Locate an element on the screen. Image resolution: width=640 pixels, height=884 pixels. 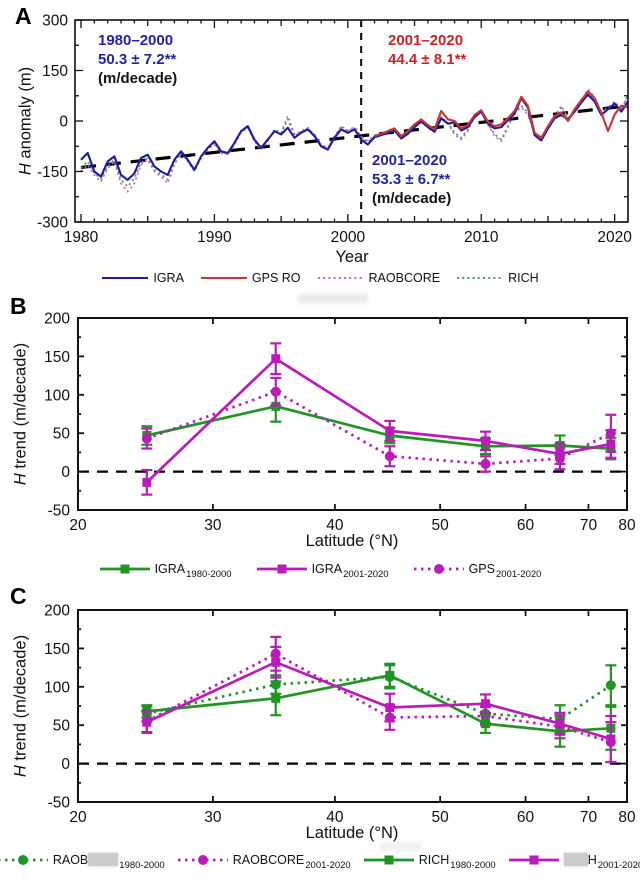
tick-label: 80 is located at coordinates (627, 525).